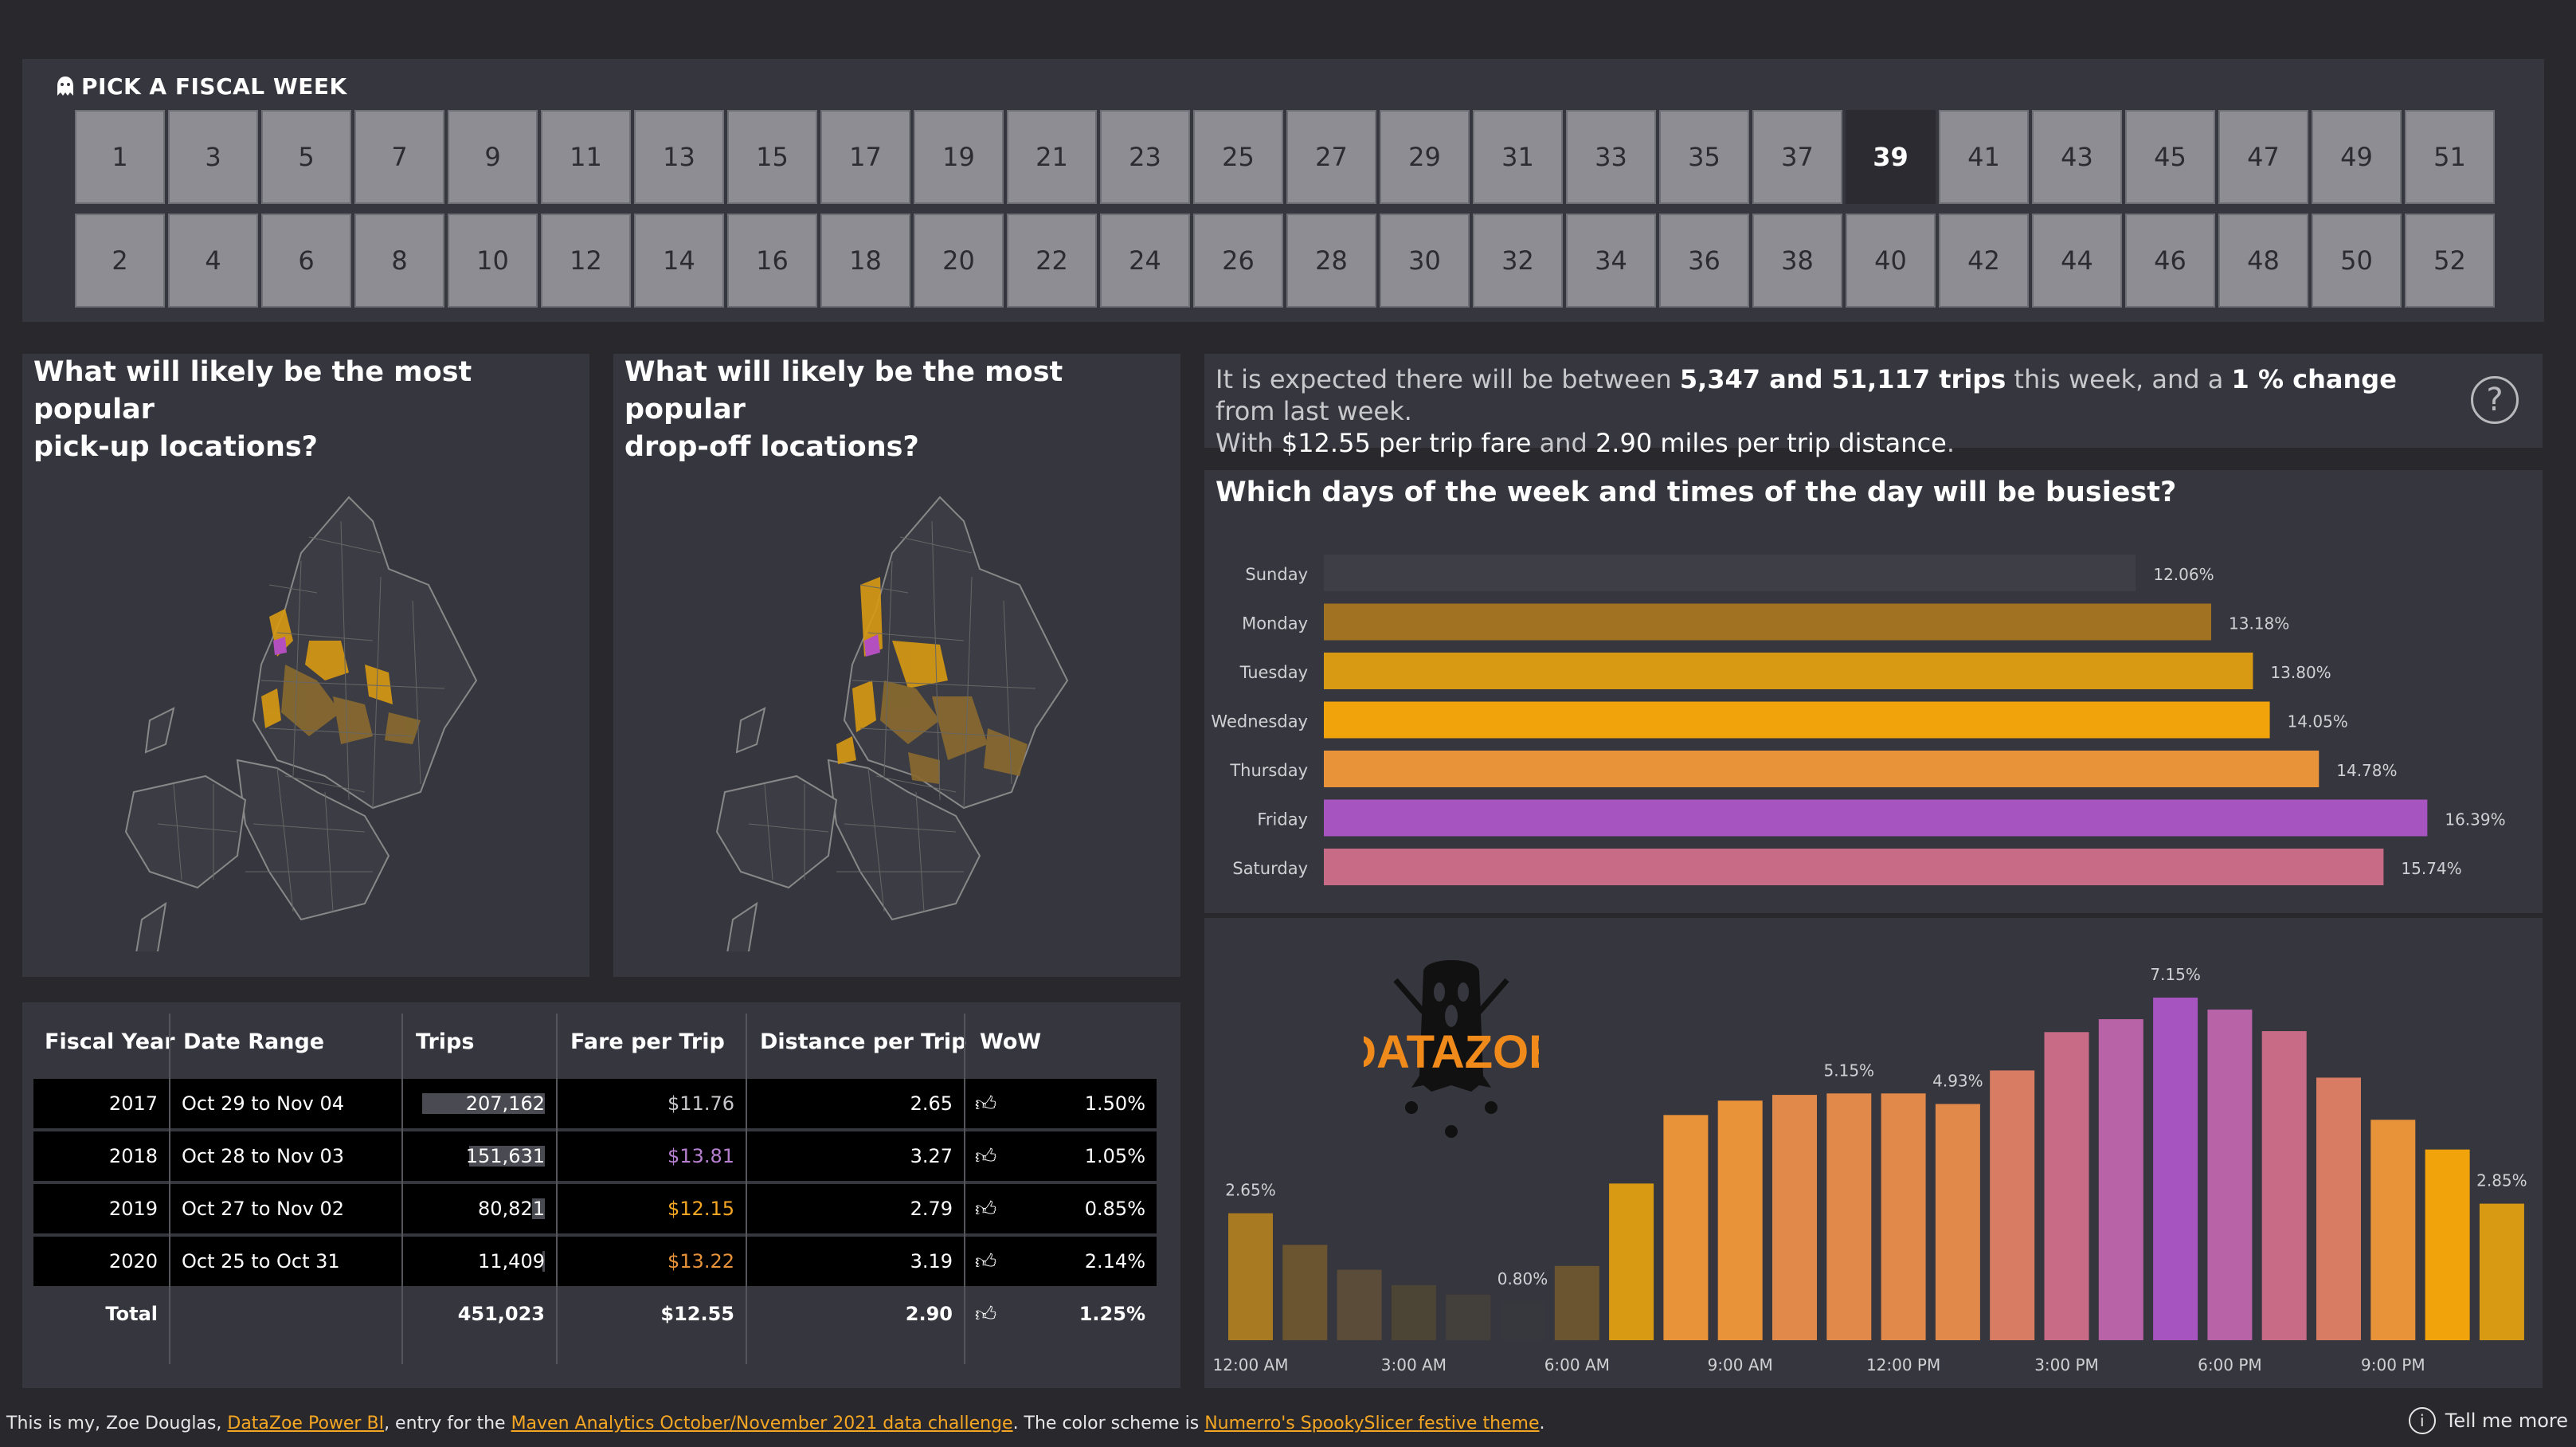  What do you see at coordinates (1238, 261) in the screenshot?
I see `week-button-26: 26` at bounding box center [1238, 261].